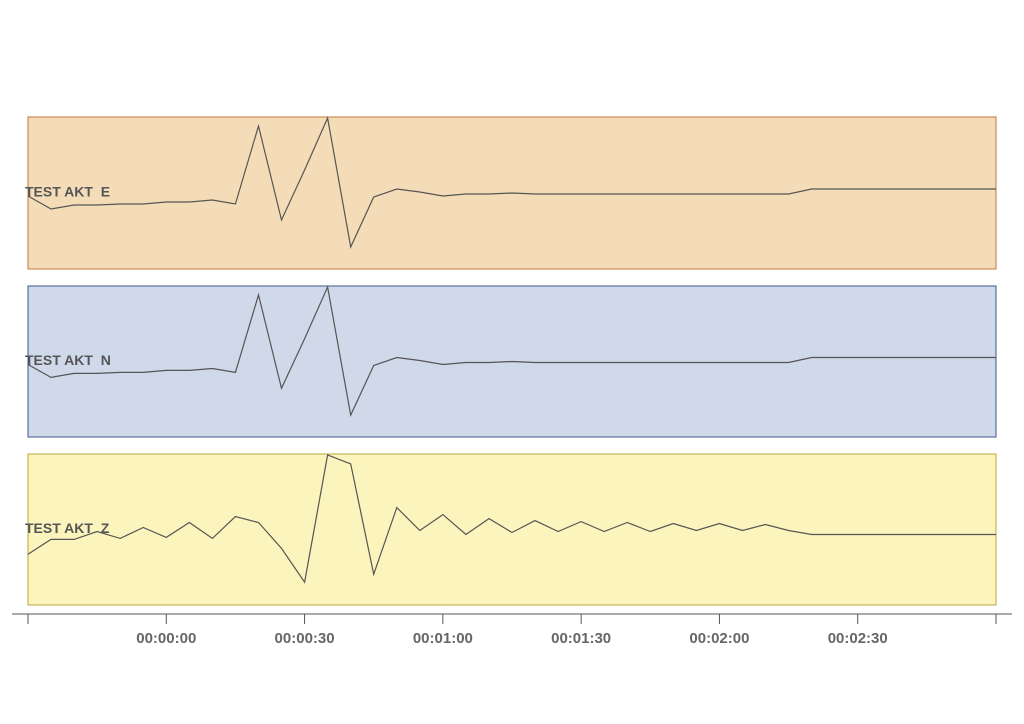  What do you see at coordinates (68, 360) in the screenshot?
I see `trace-label: TEST AKT N` at bounding box center [68, 360].